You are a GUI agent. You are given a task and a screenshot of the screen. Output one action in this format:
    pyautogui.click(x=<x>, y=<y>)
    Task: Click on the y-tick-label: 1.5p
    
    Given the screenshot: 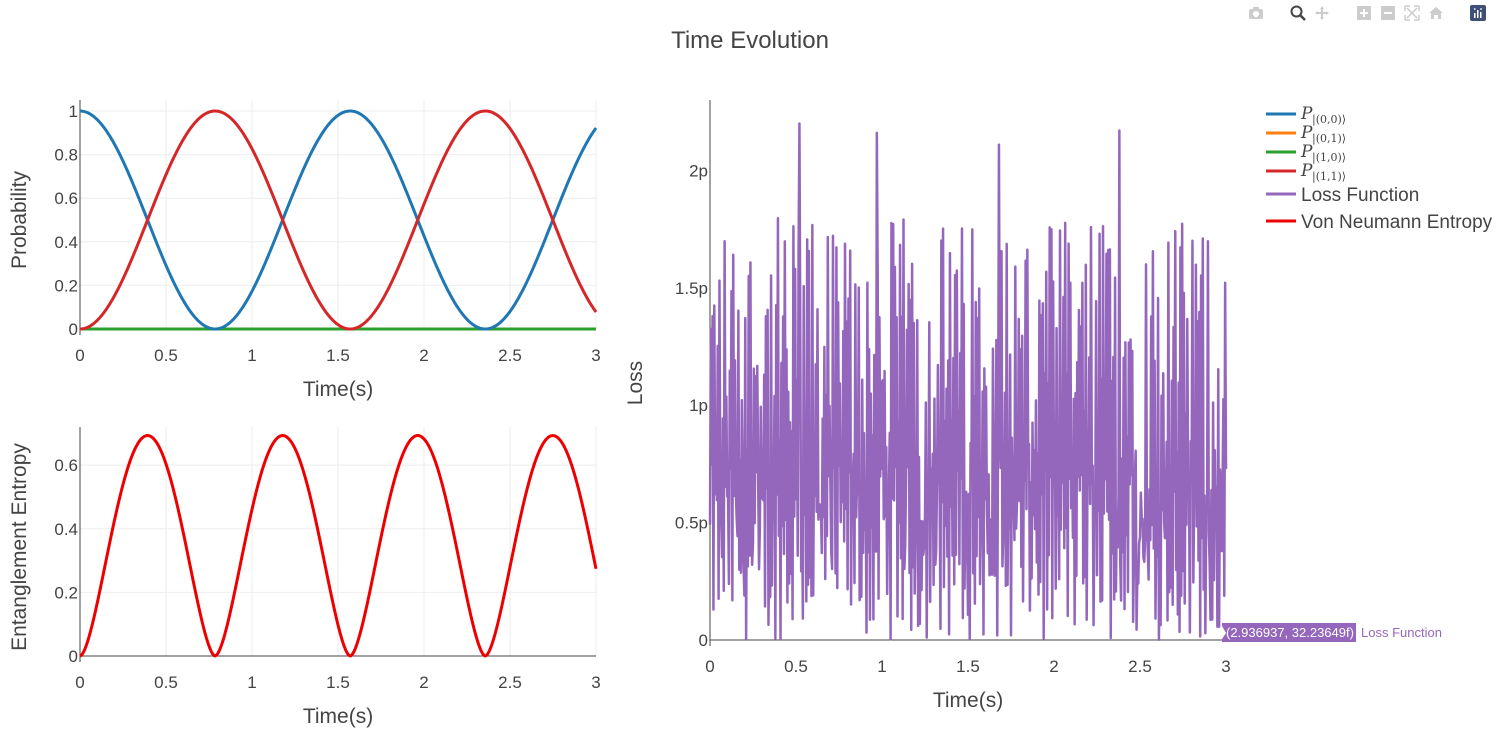 What is the action you would take?
    pyautogui.click(x=691, y=288)
    